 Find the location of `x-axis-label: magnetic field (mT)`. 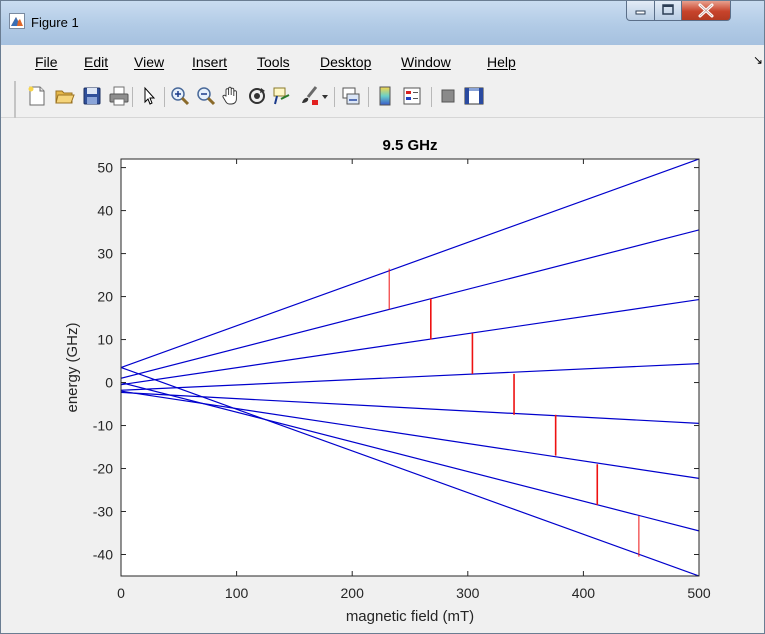

x-axis-label: magnetic field (mT) is located at coordinates (410, 616).